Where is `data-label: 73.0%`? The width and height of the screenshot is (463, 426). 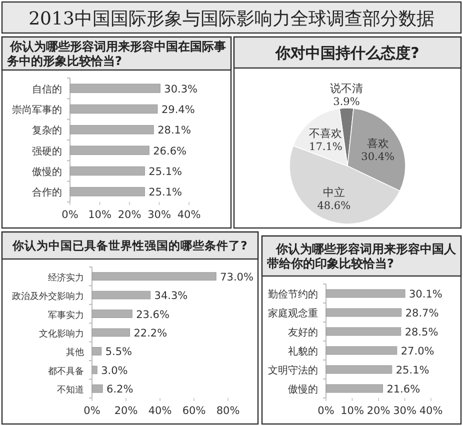
data-label: 73.0% is located at coordinates (237, 277).